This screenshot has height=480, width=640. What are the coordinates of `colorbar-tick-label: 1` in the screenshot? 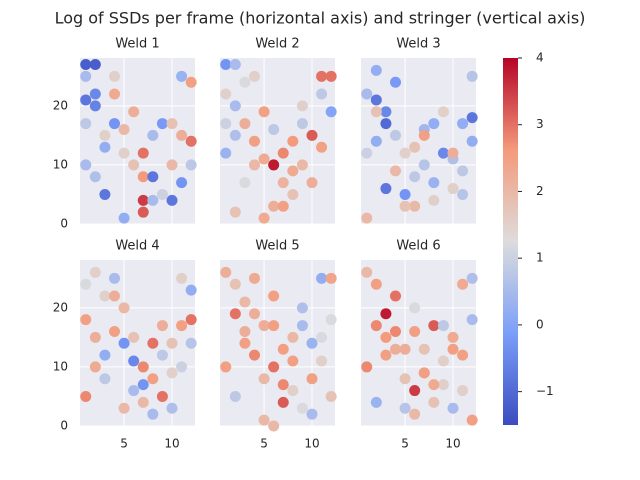 It's located at (540, 258).